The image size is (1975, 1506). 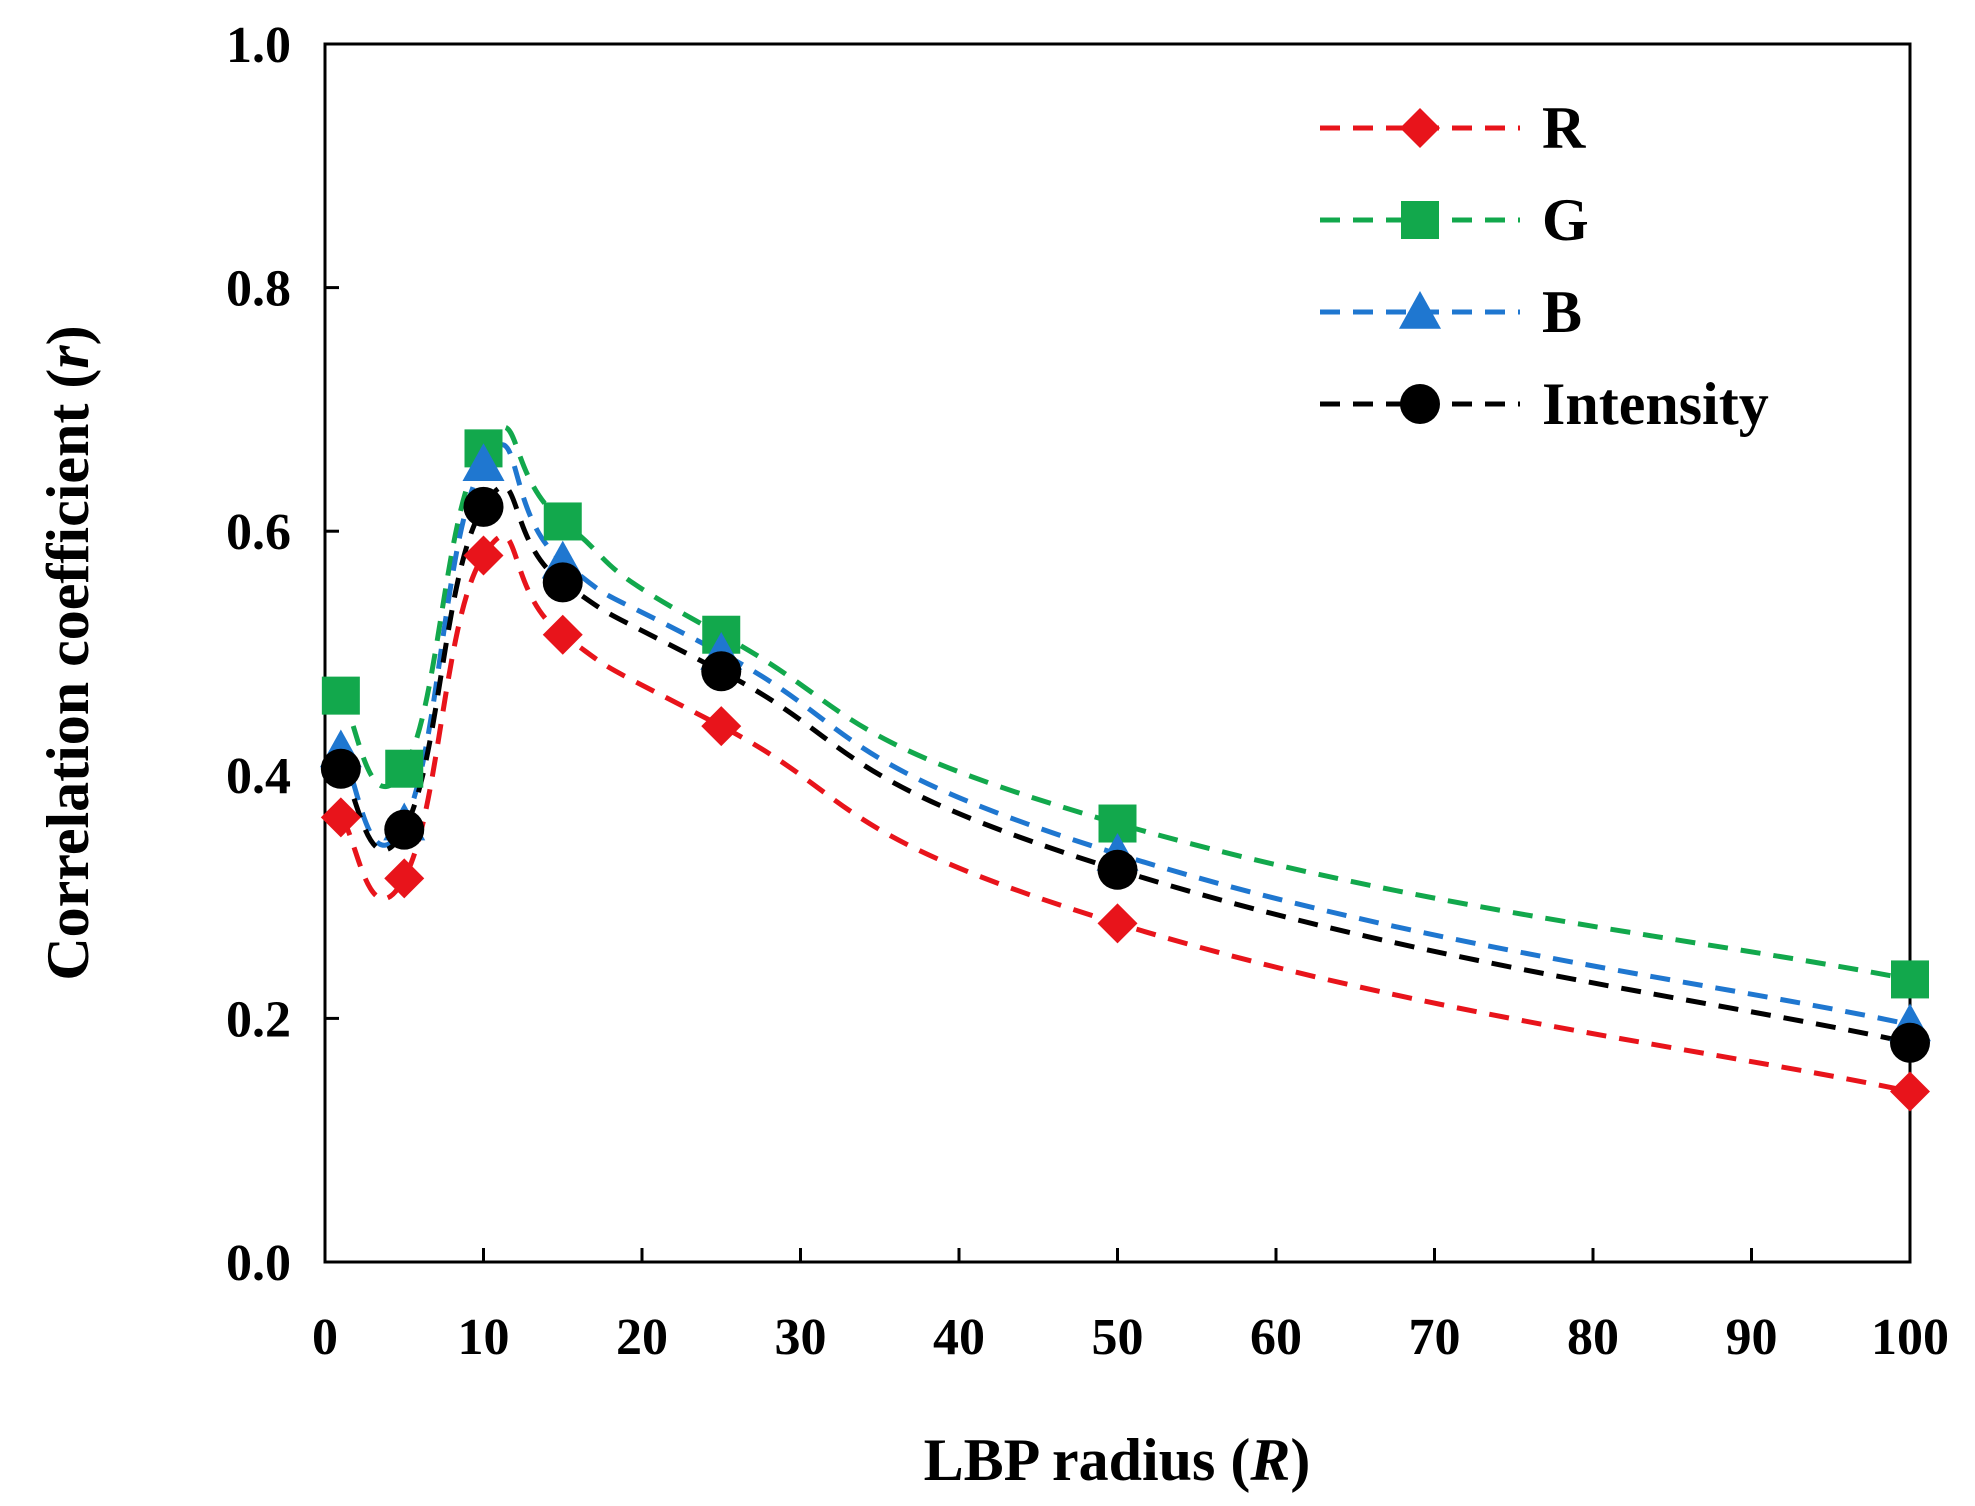 I want to click on x-tick-label: 50, so click(x=1118, y=1337).